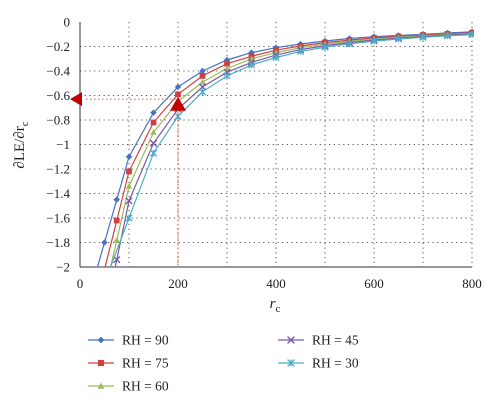 This screenshot has width=500, height=408. Describe the element at coordinates (275, 305) in the screenshot. I see `x-axis-title: rc` at that location.